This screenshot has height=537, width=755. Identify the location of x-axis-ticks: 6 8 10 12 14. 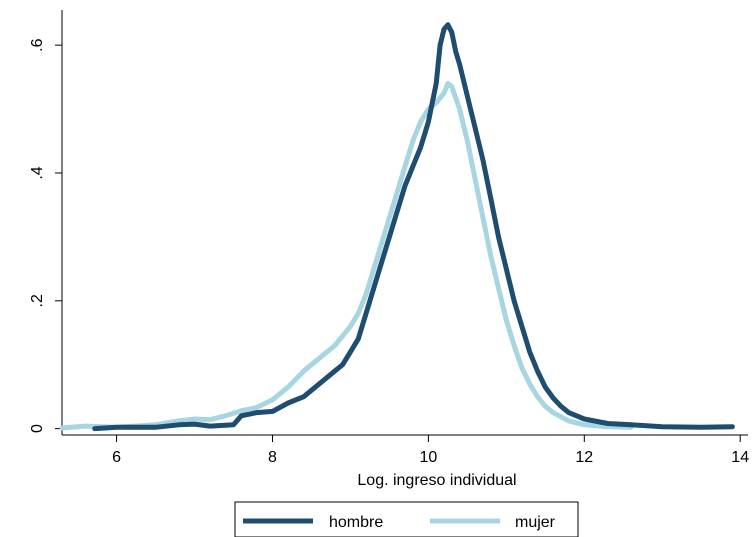
(430, 450).